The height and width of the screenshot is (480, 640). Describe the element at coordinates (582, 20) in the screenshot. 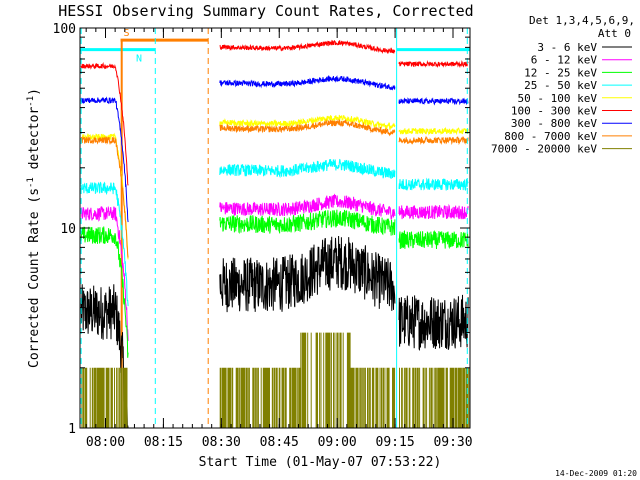

I see `legend-header-detectors: Det 1,3,4,5,6,9,` at that location.